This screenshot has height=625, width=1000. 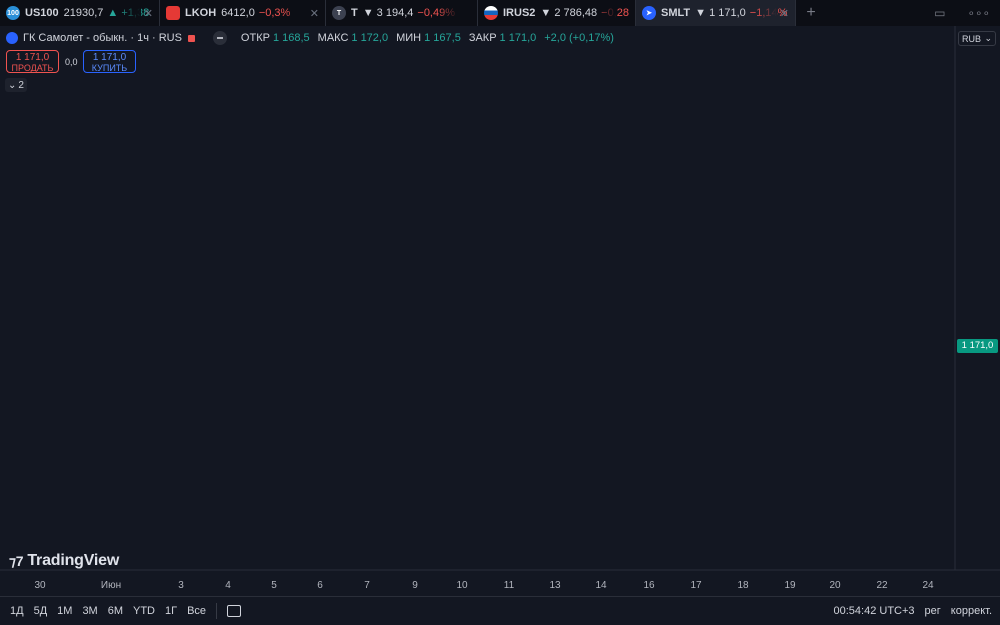 I want to click on tradingview-logo: ⁊7 TradingView, so click(x=64, y=561).